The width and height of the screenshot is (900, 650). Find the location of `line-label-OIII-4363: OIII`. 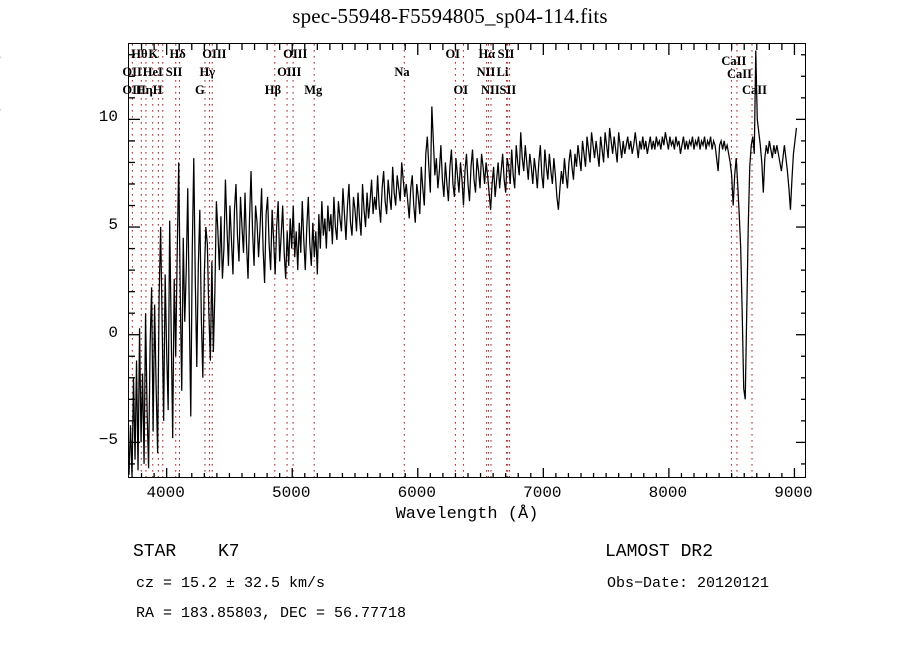

line-label-OIII-4363: OIII is located at coordinates (214, 54).